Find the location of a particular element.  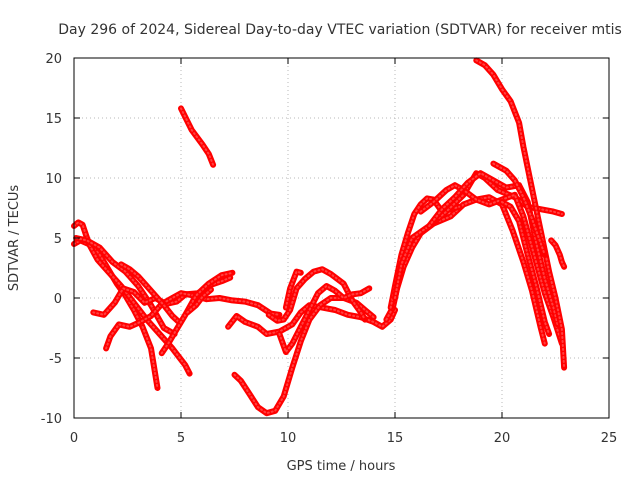

series-markers-s13 is located at coordinates (324, 319).